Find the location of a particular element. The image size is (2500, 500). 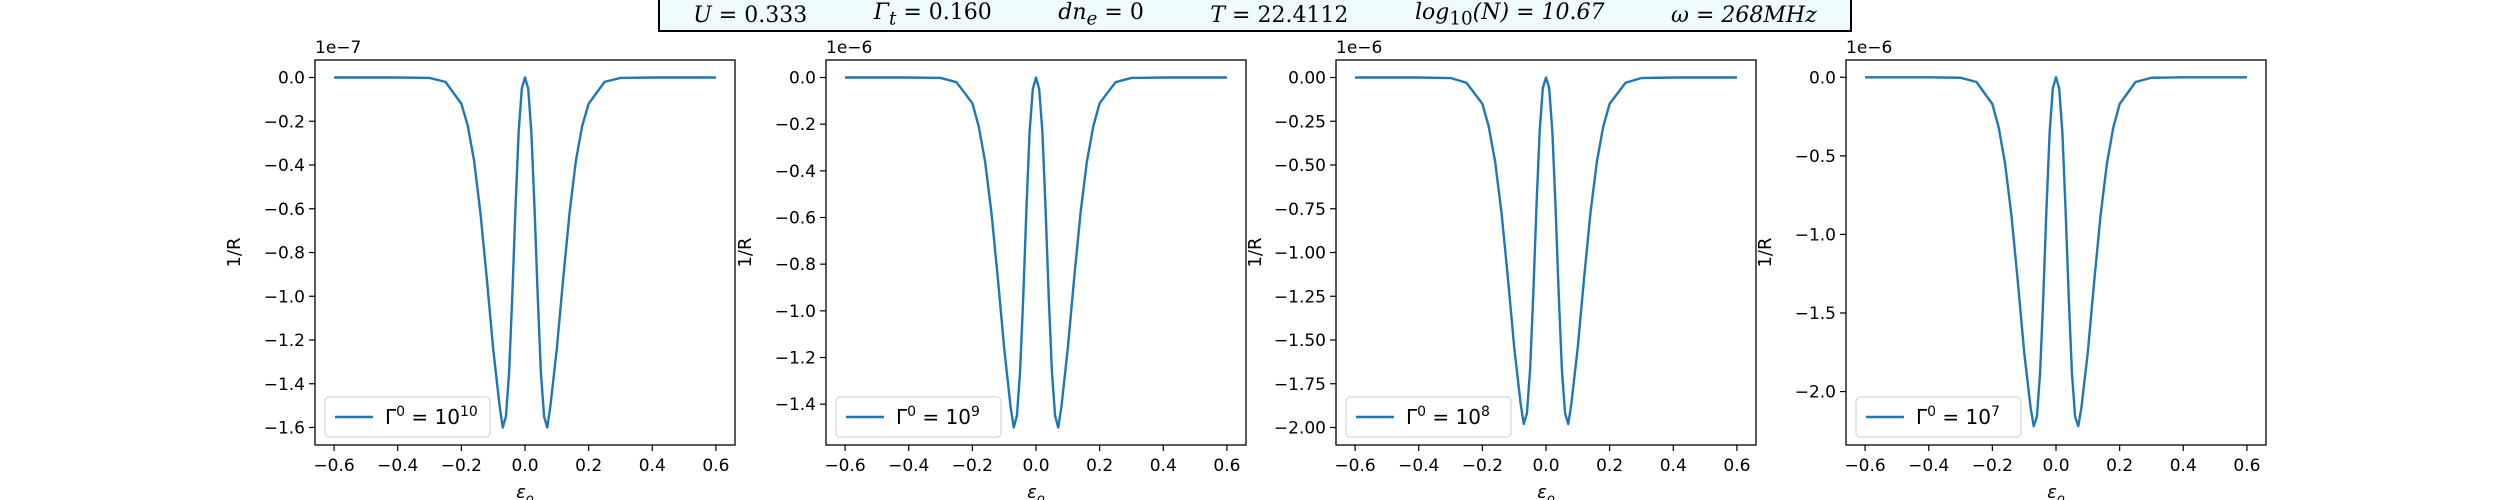

y-tick-label: −1.25 is located at coordinates (1300, 297).